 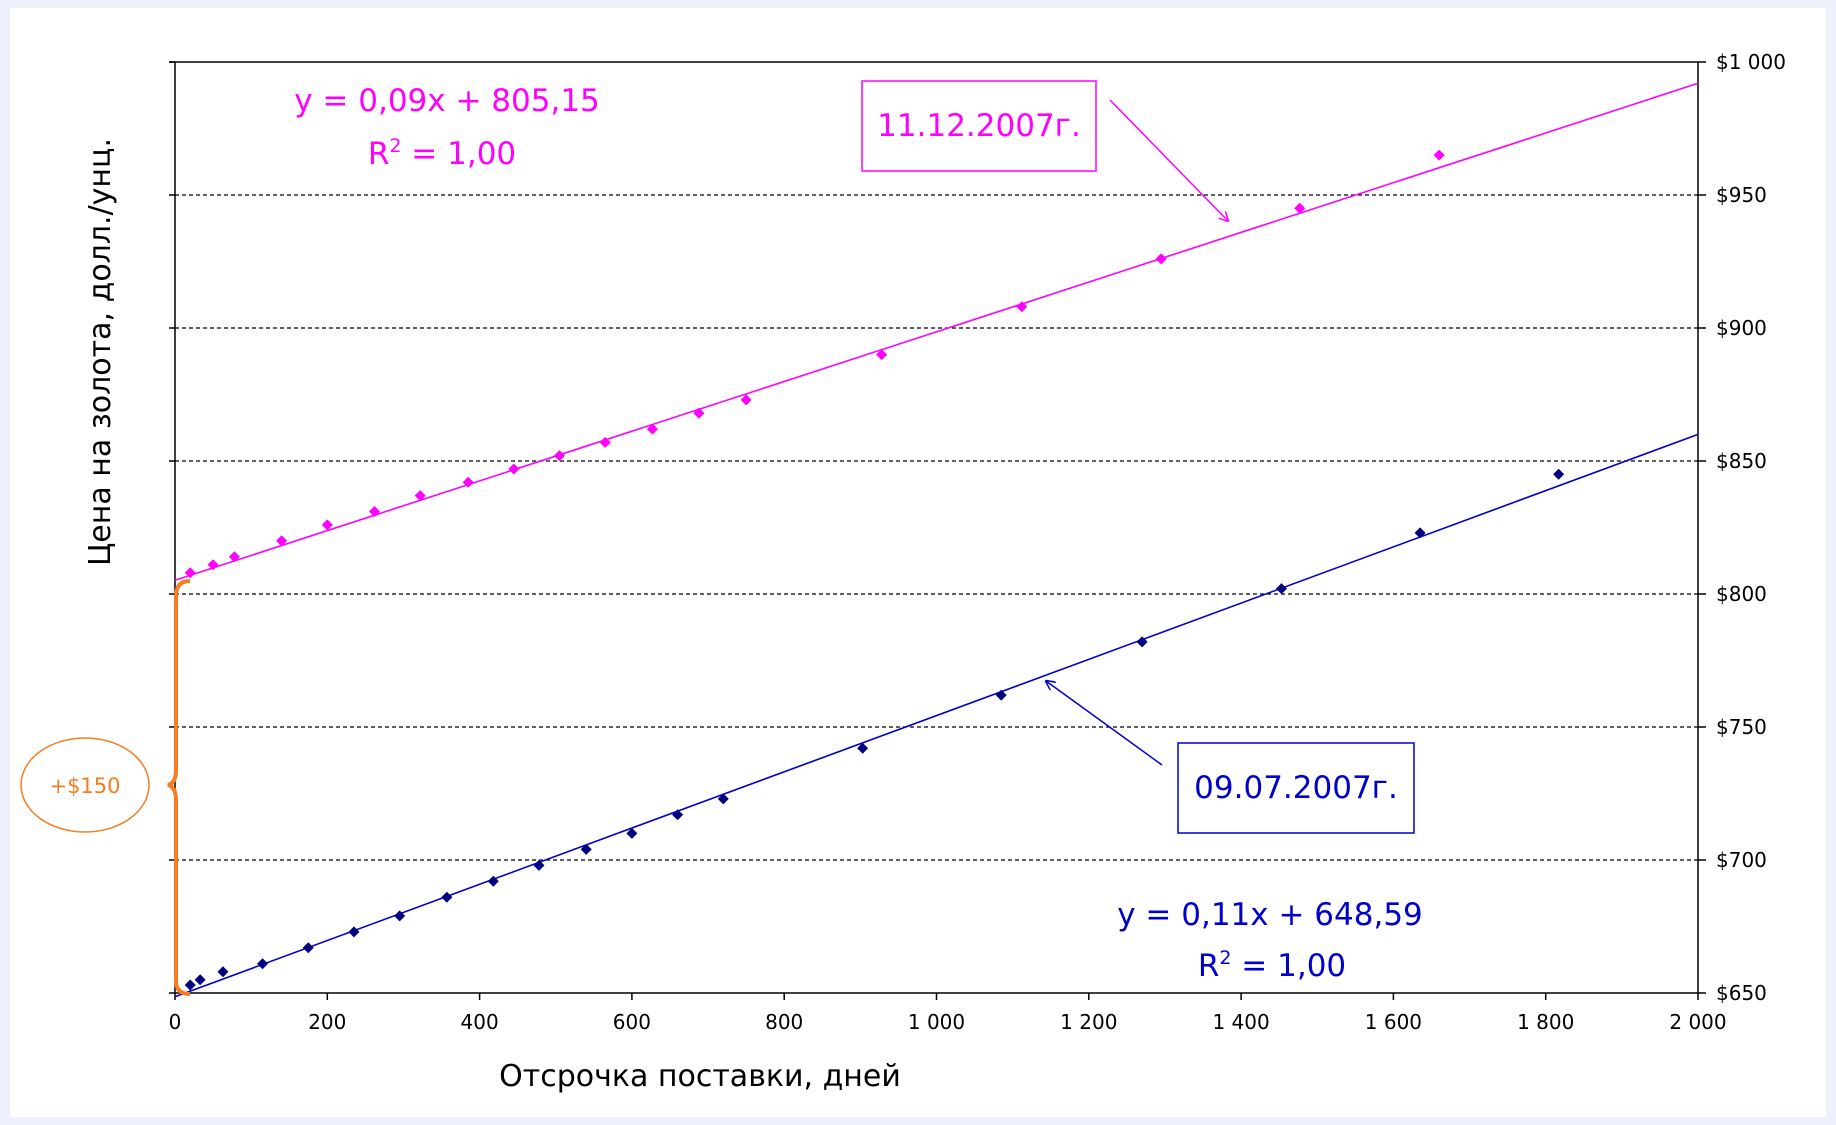 What do you see at coordinates (936, 1022) in the screenshot?
I see `x-tick-label: 1 000` at bounding box center [936, 1022].